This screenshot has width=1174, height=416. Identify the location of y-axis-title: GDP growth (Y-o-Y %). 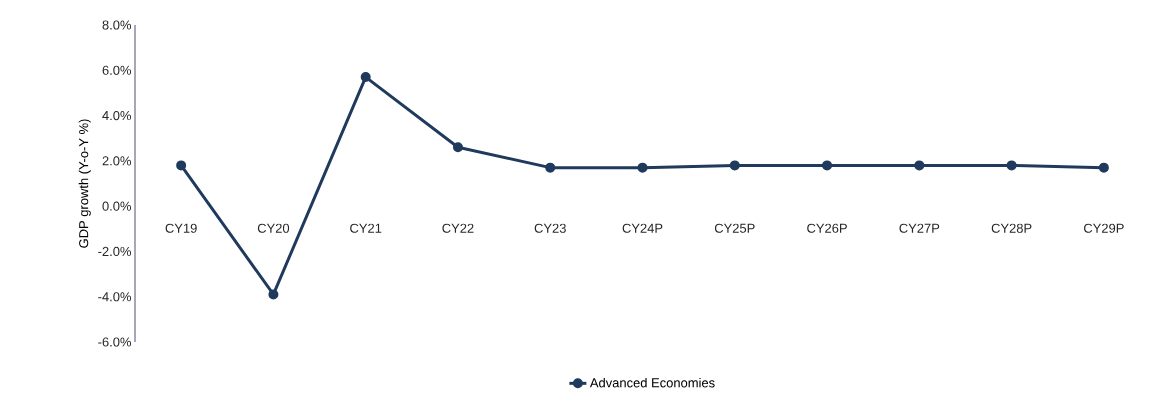
(84, 183).